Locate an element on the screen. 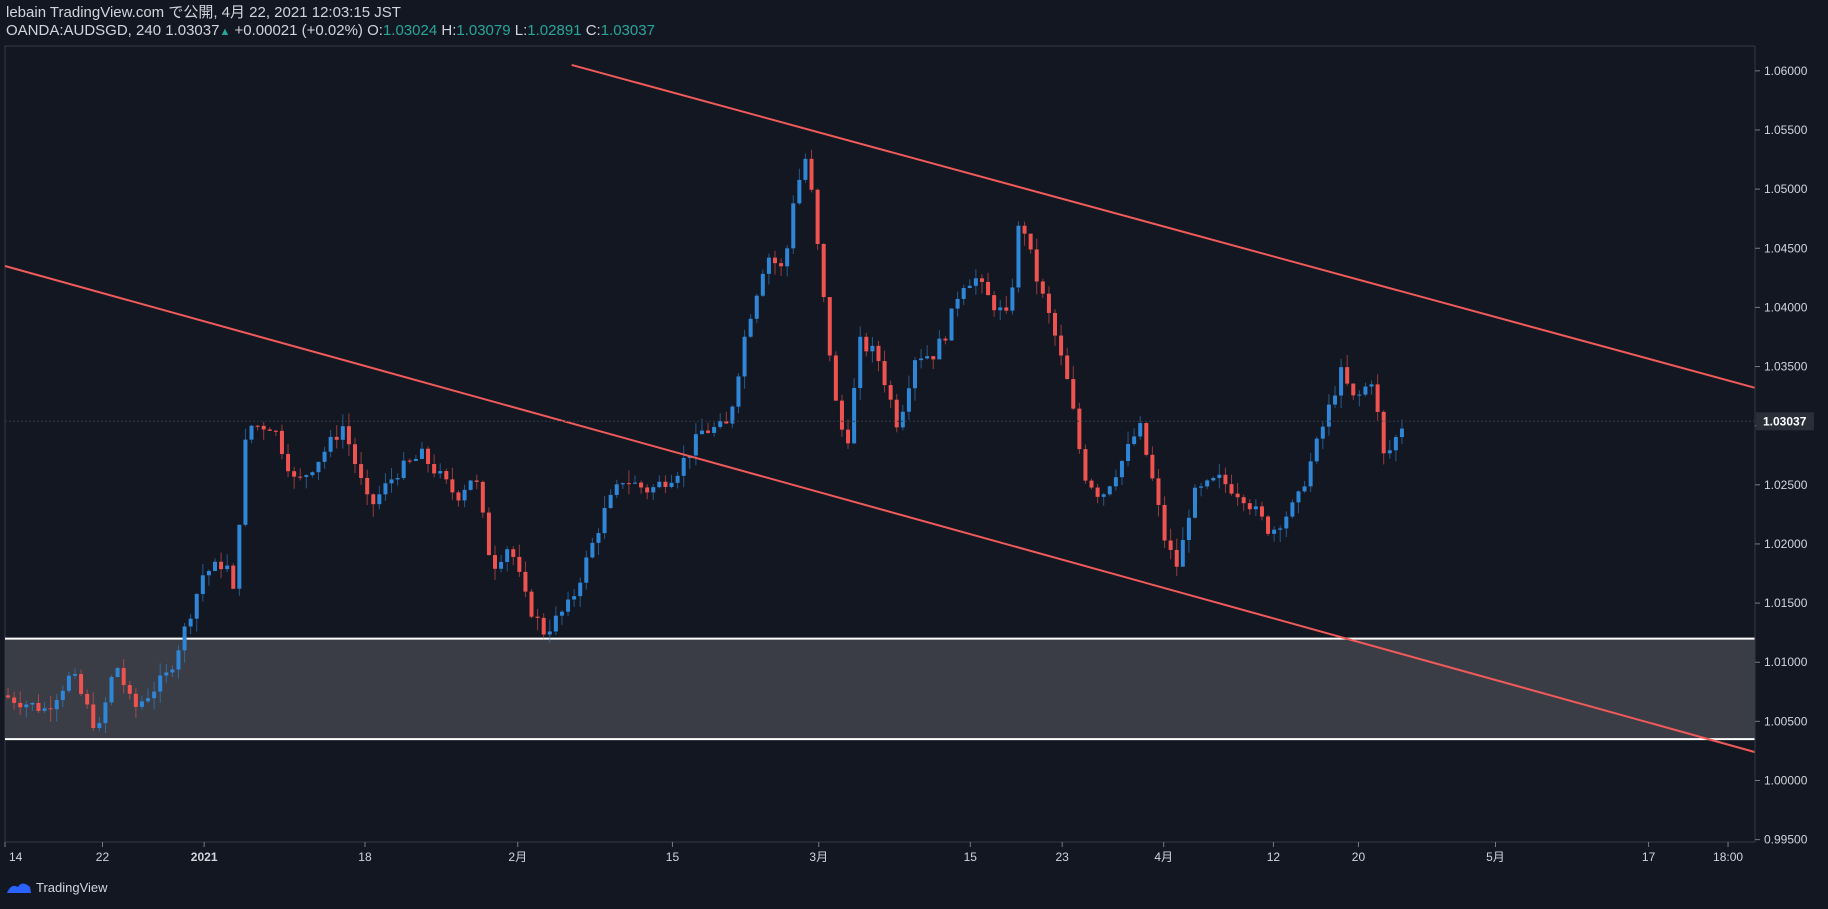  symbol-info: OANDA:AUDSGD, 240 1.03037 is located at coordinates (113, 30).